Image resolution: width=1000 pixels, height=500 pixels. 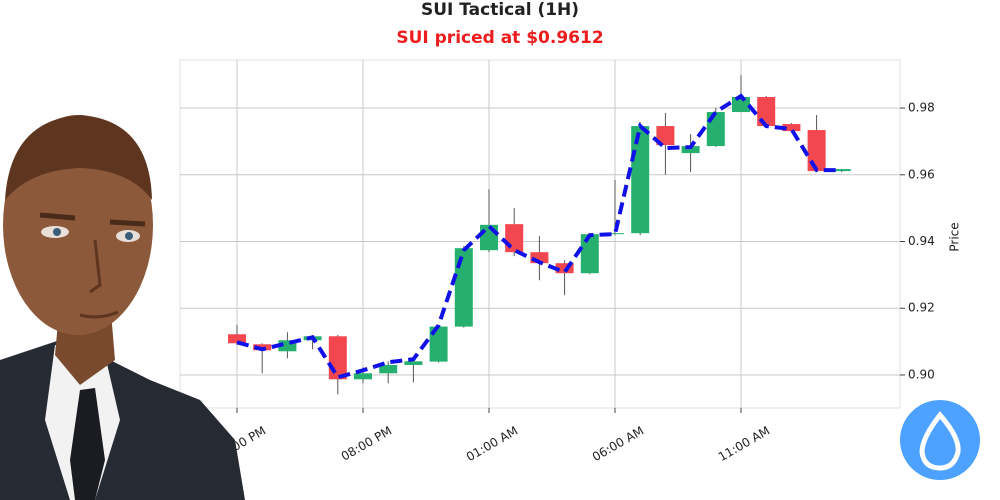 I want to click on y-tick-label: 0.90, so click(x=921, y=374).